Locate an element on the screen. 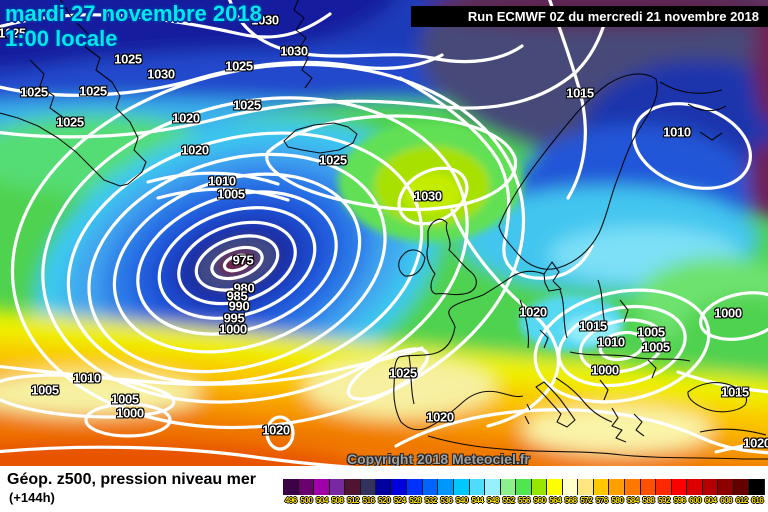 The image size is (768, 512). colorbar-value: 592 is located at coordinates (664, 500).